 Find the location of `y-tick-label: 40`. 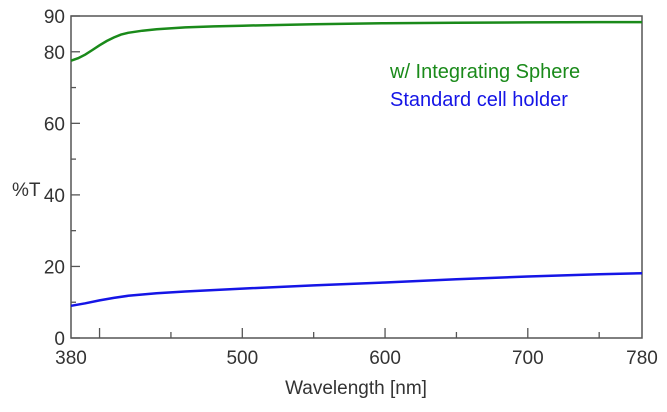

y-tick-label: 40 is located at coordinates (54, 196).